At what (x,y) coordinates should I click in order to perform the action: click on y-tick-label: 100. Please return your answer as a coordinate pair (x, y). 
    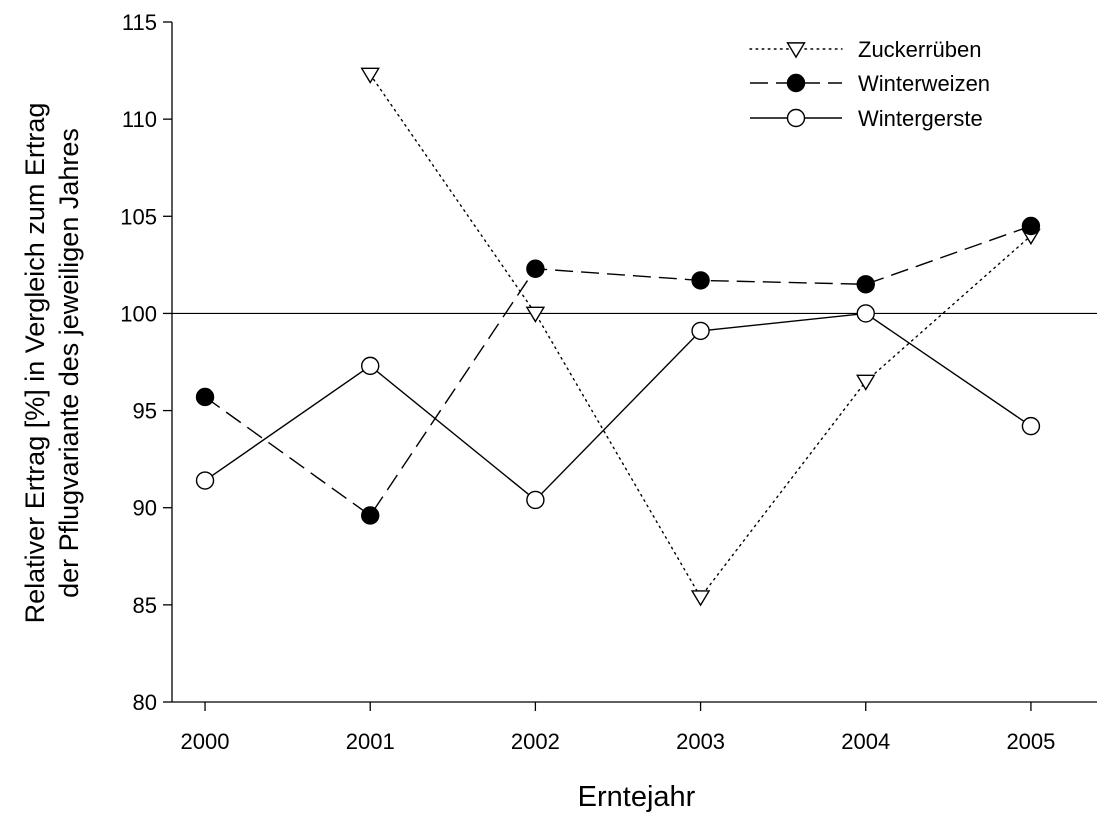
    Looking at the image, I should click on (138, 313).